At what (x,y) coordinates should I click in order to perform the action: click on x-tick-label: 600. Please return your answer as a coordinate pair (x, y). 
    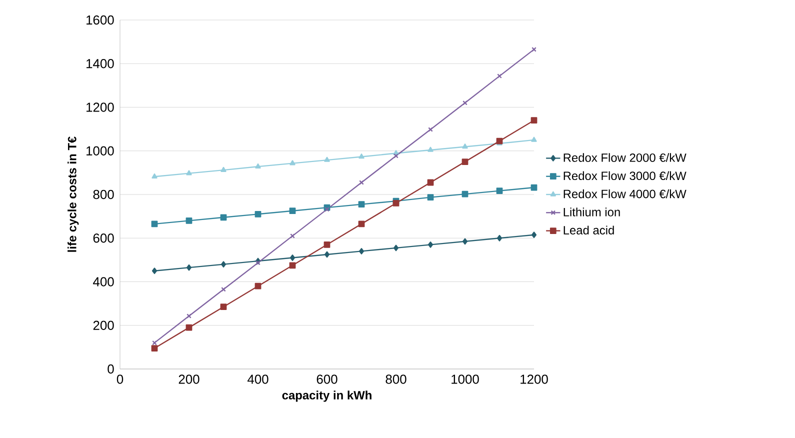
    Looking at the image, I should click on (327, 379).